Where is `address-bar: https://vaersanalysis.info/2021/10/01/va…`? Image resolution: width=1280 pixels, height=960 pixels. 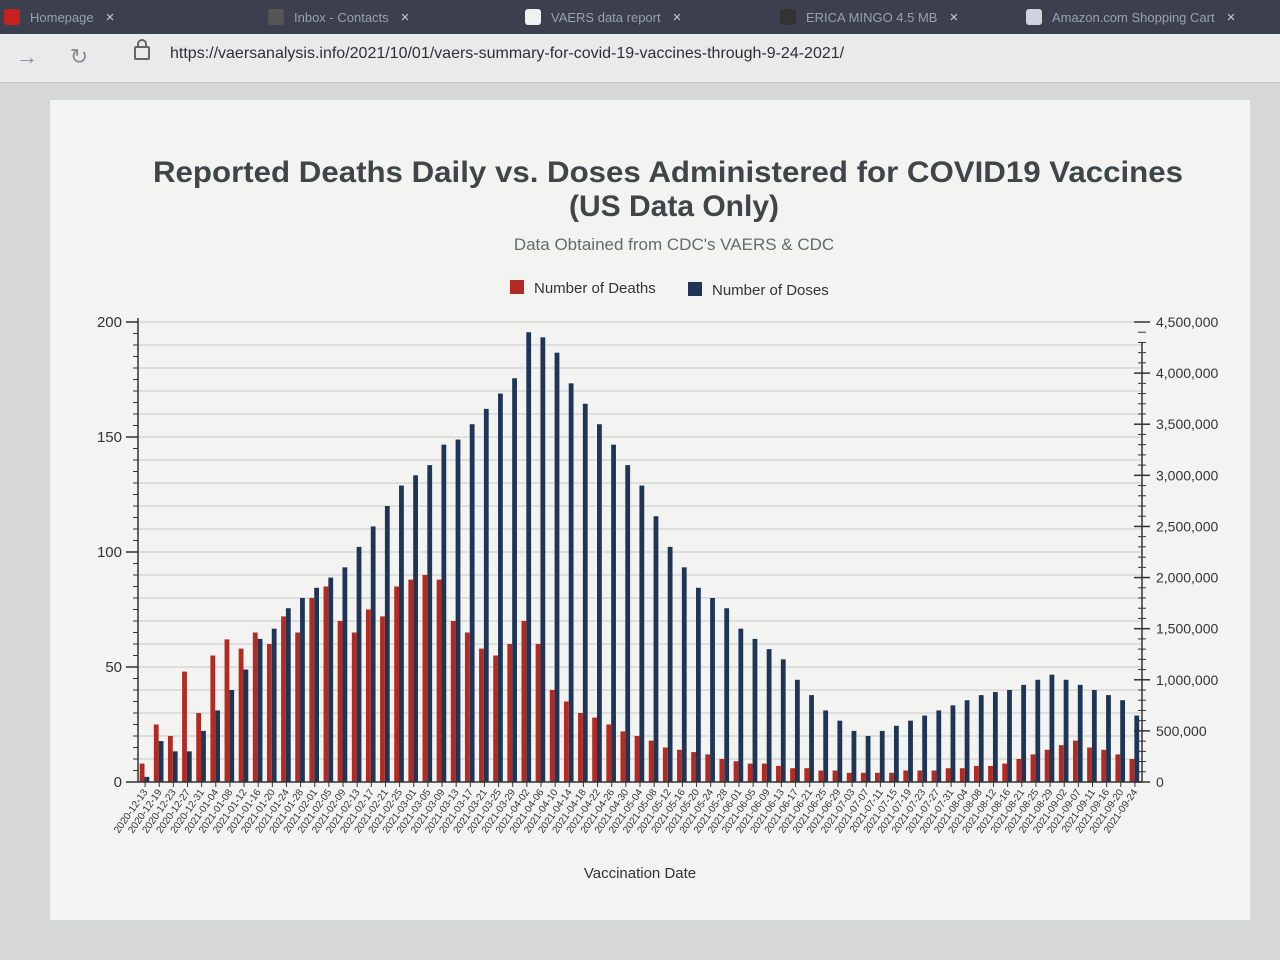 address-bar: https://vaersanalysis.info/2021/10/01/va… is located at coordinates (507, 53).